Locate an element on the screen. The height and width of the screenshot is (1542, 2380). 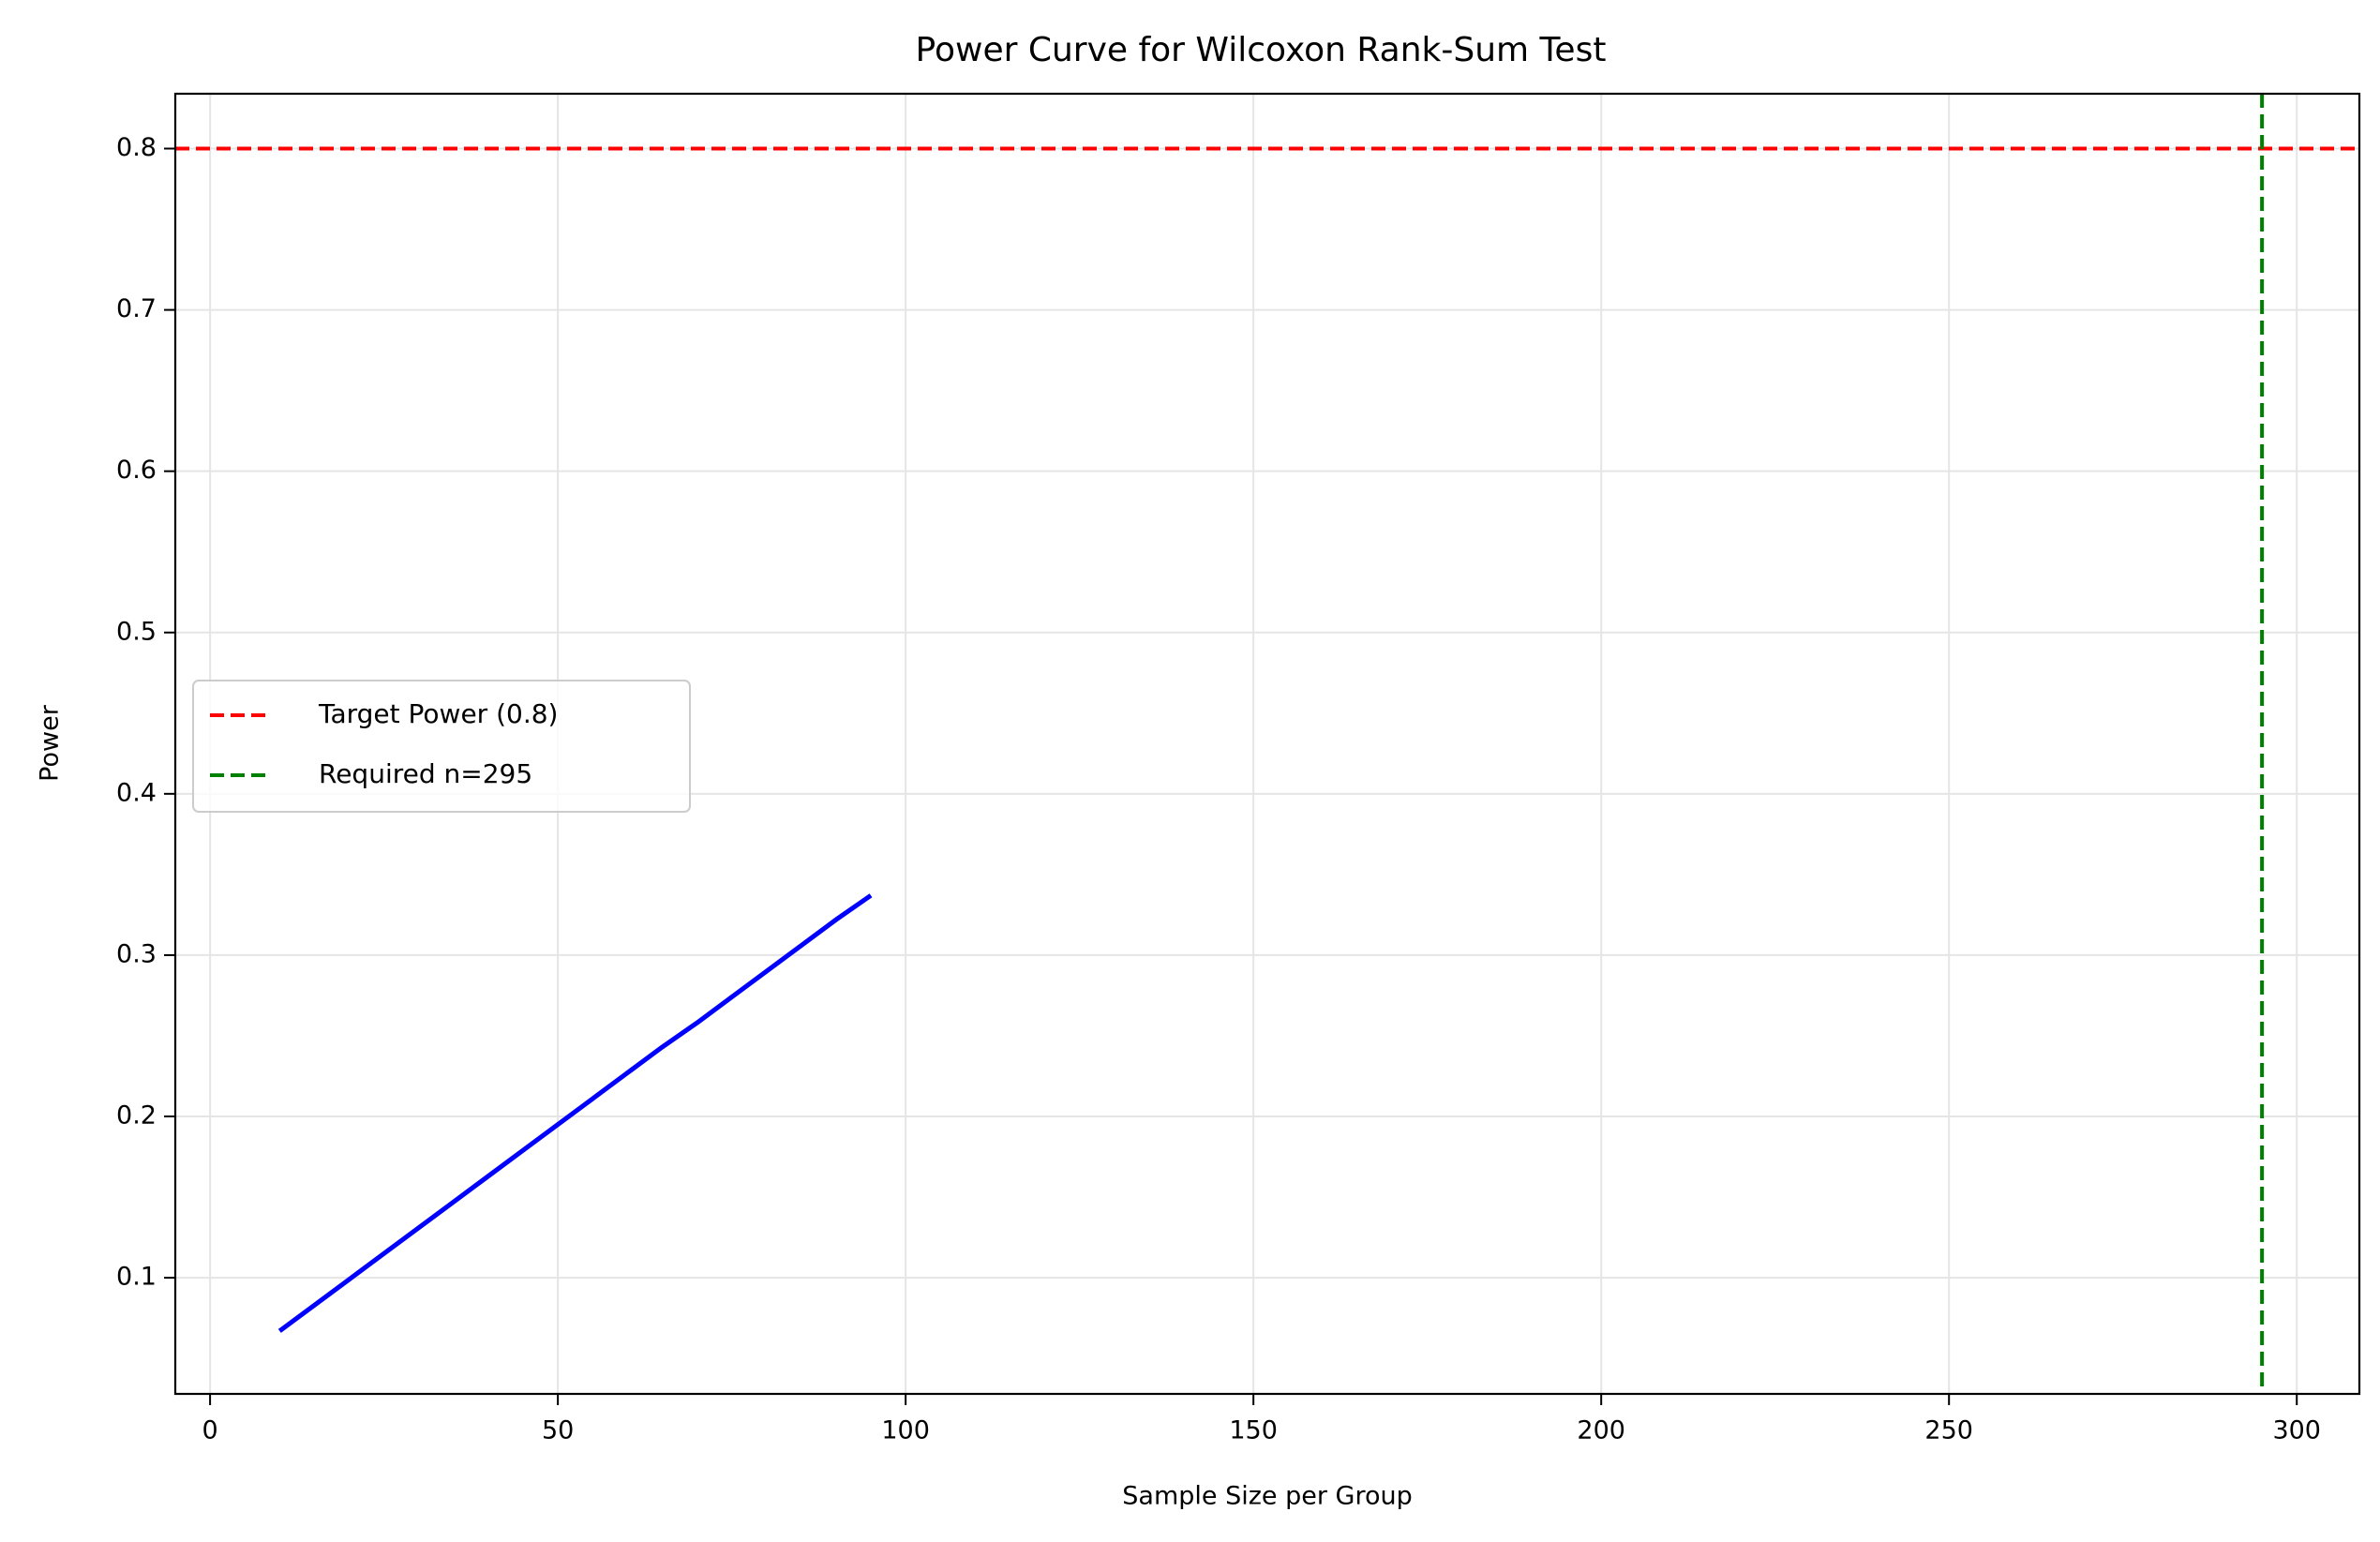
legend: Target Power (0.8) Required n=295 is located at coordinates (441, 746).